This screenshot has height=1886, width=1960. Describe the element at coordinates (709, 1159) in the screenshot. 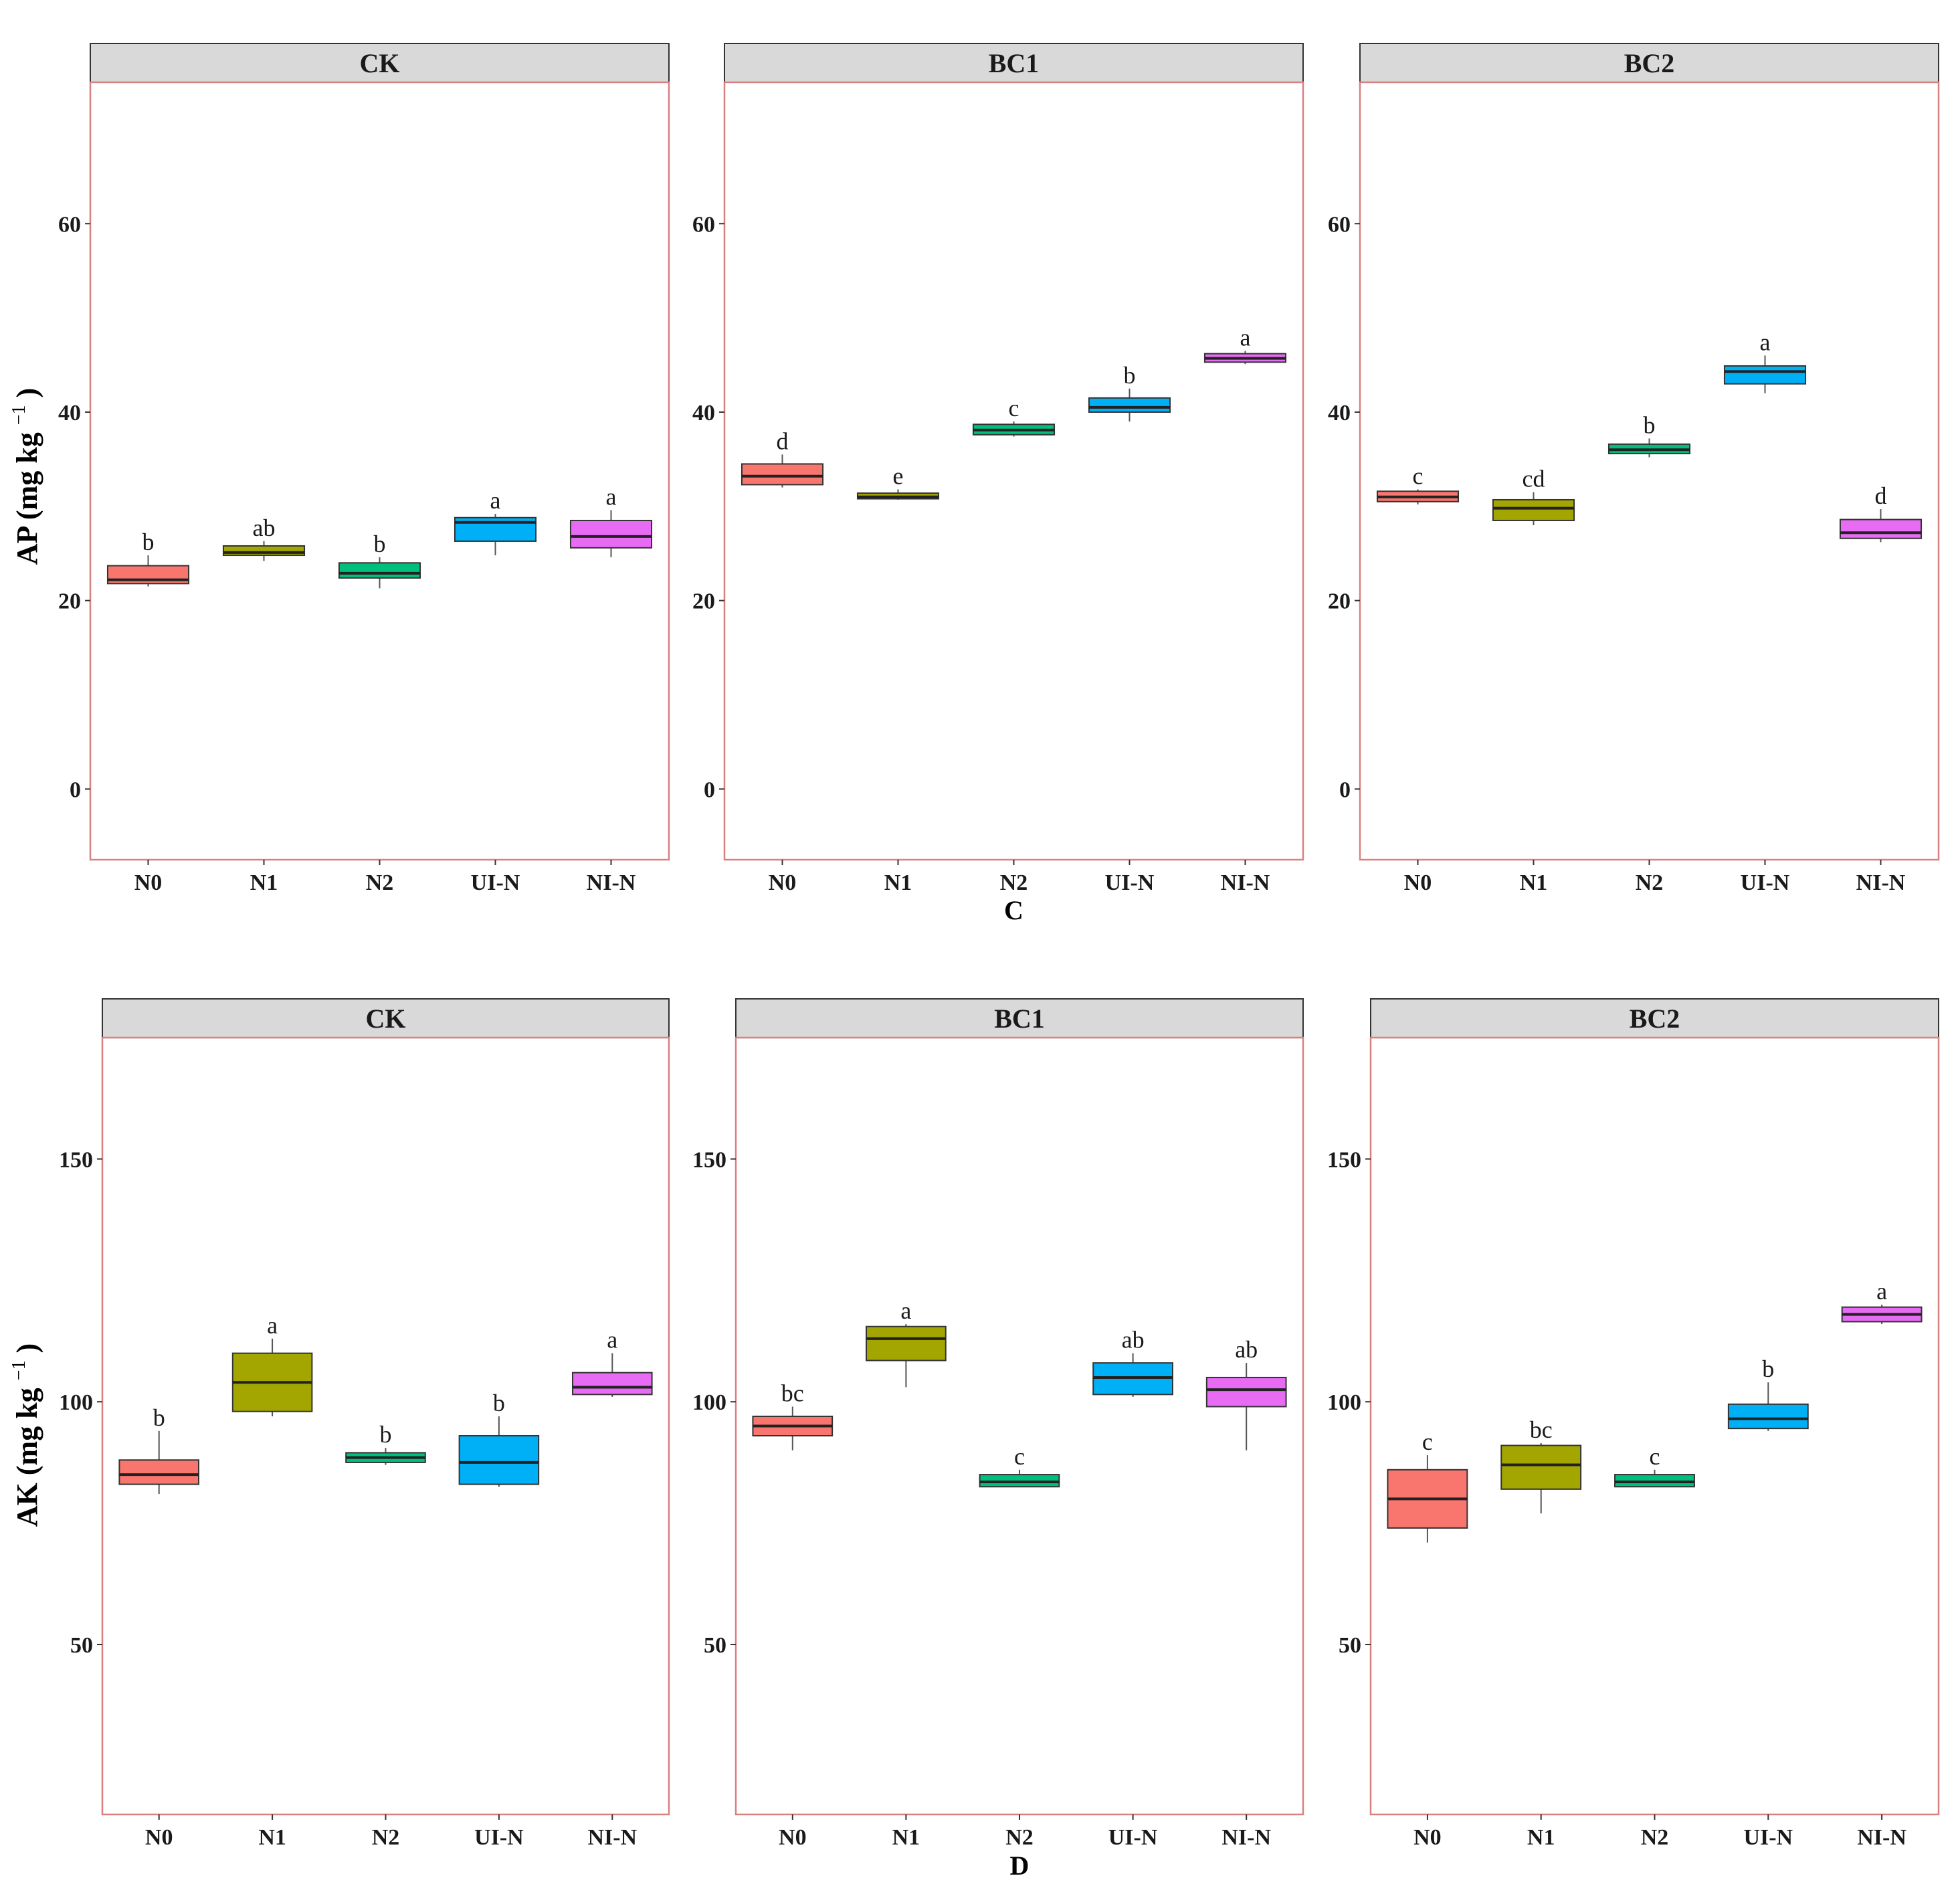

I see `y-tick-label: 150` at that location.